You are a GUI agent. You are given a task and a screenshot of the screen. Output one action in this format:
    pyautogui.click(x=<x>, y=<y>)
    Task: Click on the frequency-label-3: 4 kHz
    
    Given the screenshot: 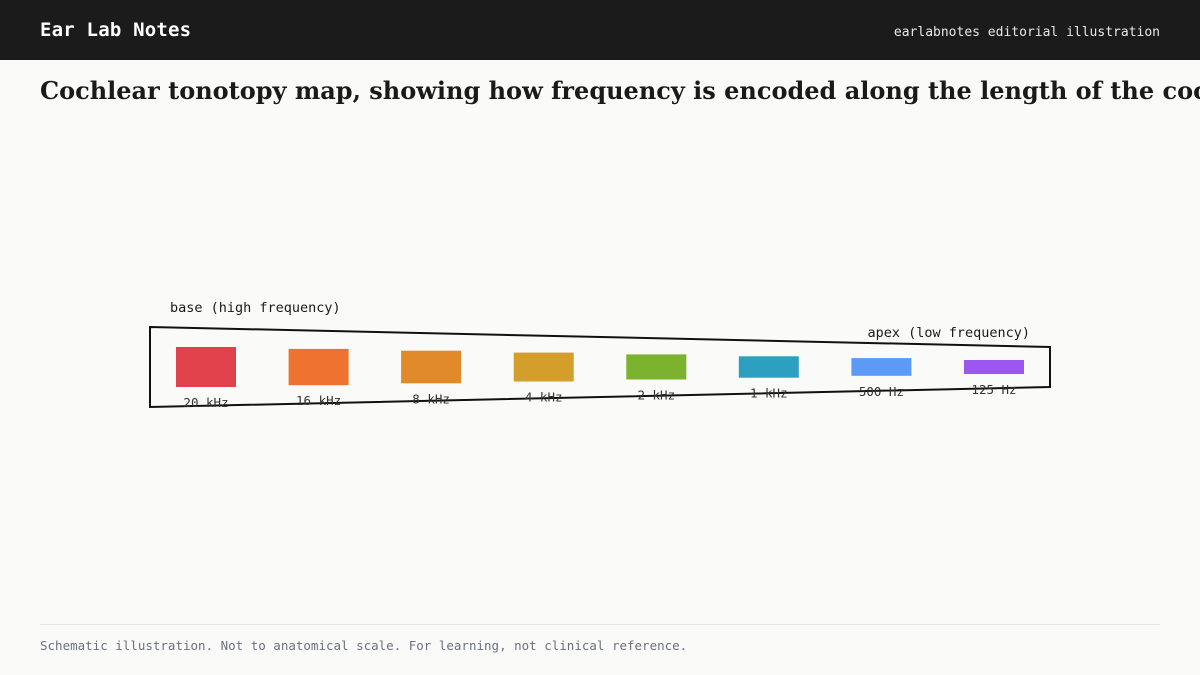 What is the action you would take?
    pyautogui.click(x=544, y=396)
    